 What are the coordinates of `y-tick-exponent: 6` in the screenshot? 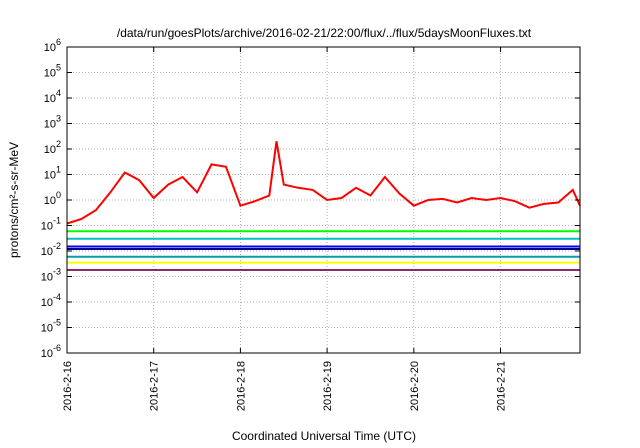 It's located at (58, 42).